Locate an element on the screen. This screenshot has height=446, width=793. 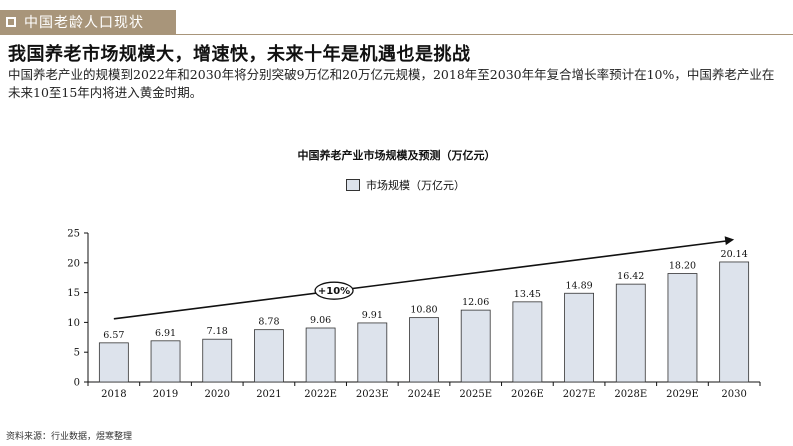
x-tick-label: 2027E is located at coordinates (579, 394).